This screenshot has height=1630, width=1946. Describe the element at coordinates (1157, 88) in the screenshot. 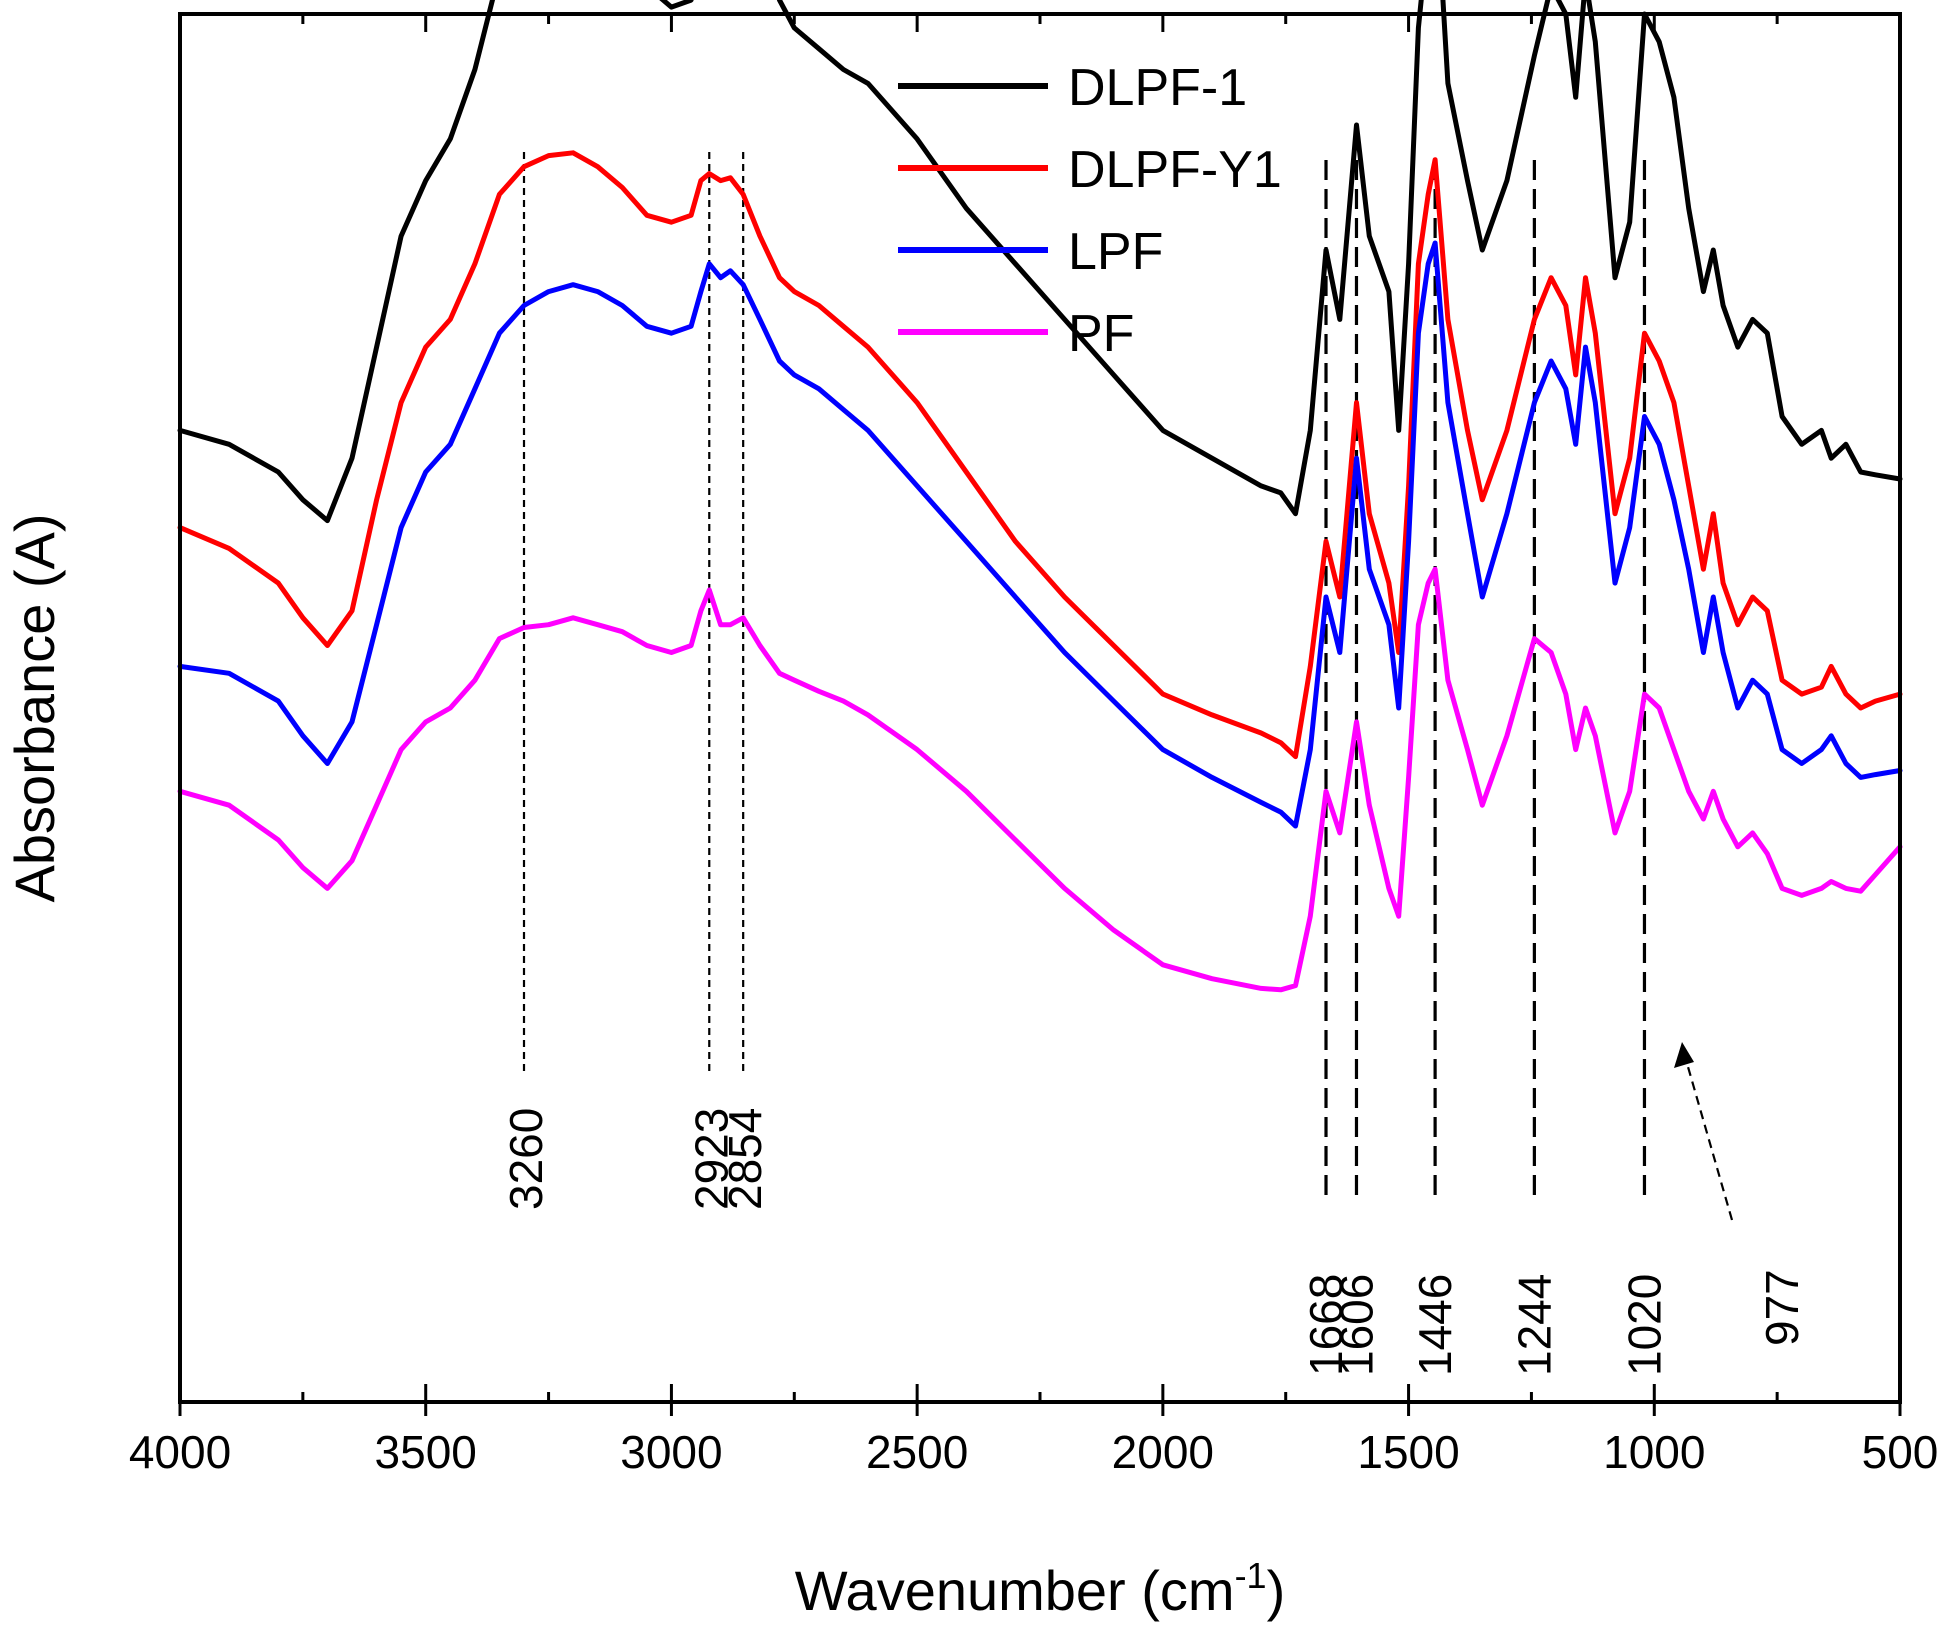

I see `legend-label-dlpf-1: DLPF-1` at that location.